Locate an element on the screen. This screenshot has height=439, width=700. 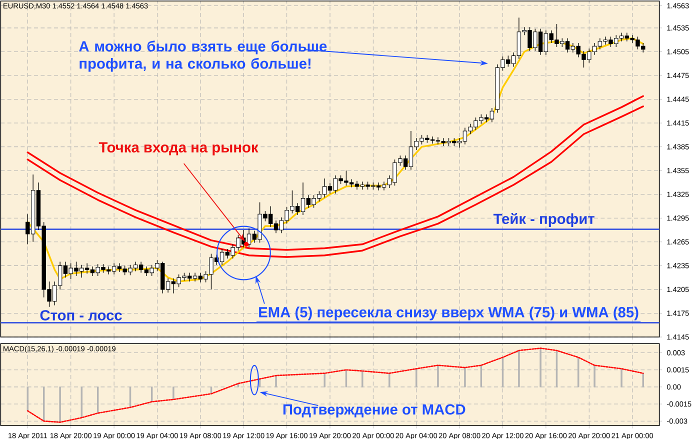
annotation: Точка входа на рынок is located at coordinates (178, 149).